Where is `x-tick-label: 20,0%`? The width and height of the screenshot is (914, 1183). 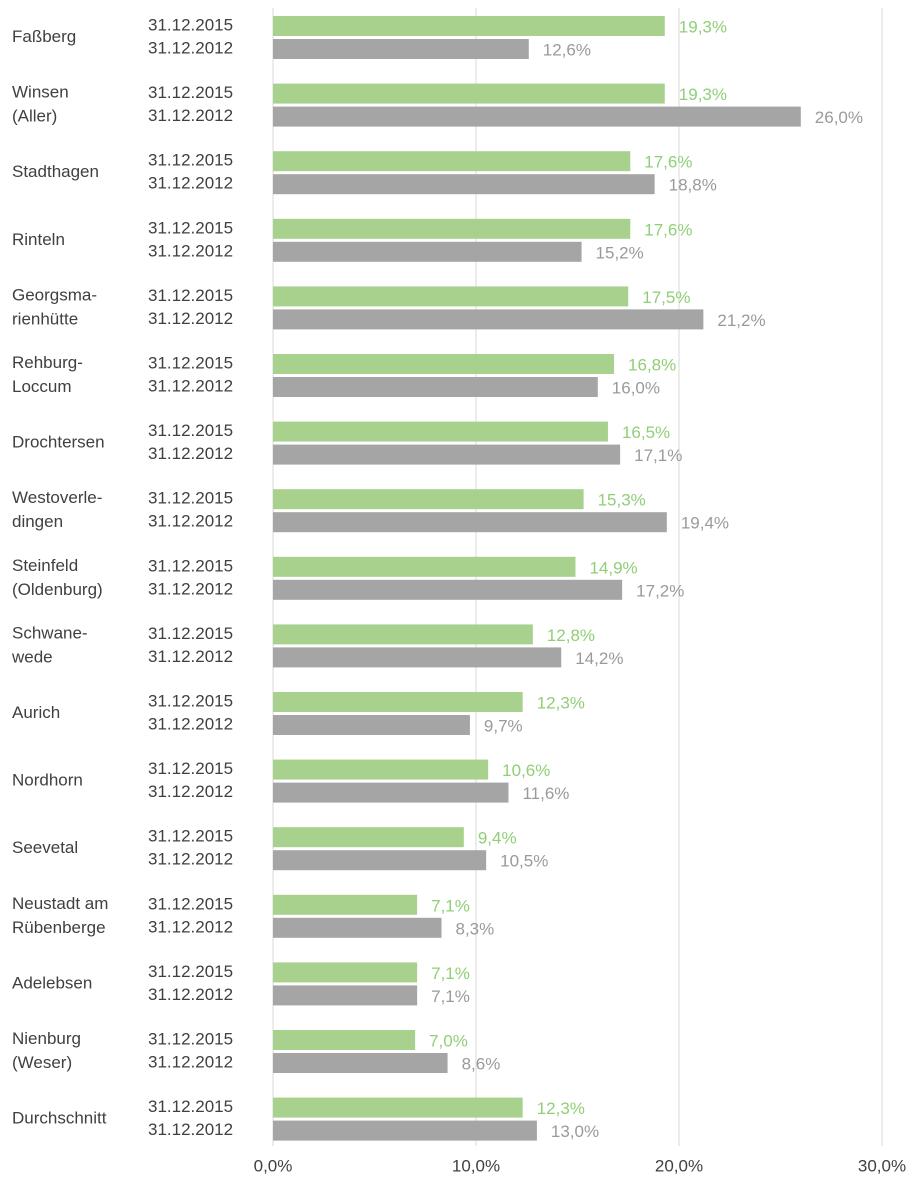
x-tick-label: 20,0% is located at coordinates (679, 1165).